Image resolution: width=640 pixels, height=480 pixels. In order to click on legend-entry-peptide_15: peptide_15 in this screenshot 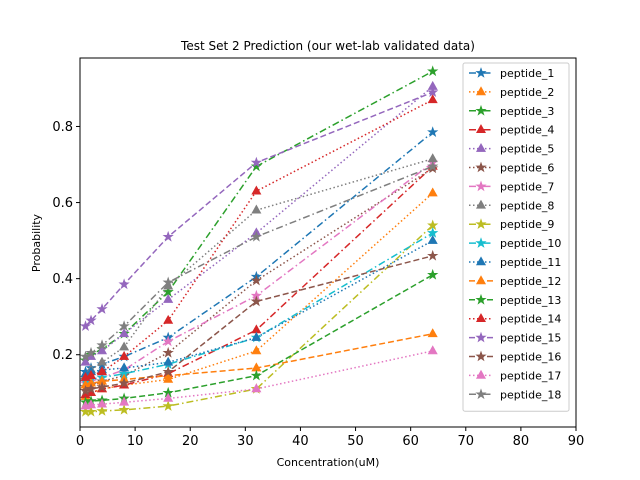, I will do `click(515, 338)`.